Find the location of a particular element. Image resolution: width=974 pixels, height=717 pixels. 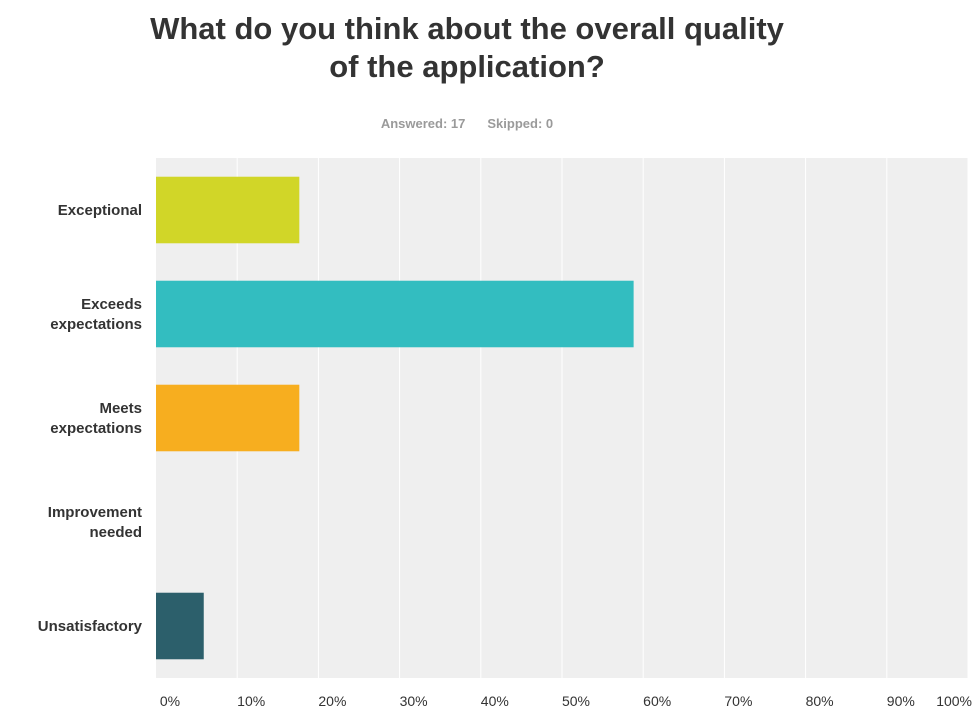

category-label: Exceptional is located at coordinates (100, 210).